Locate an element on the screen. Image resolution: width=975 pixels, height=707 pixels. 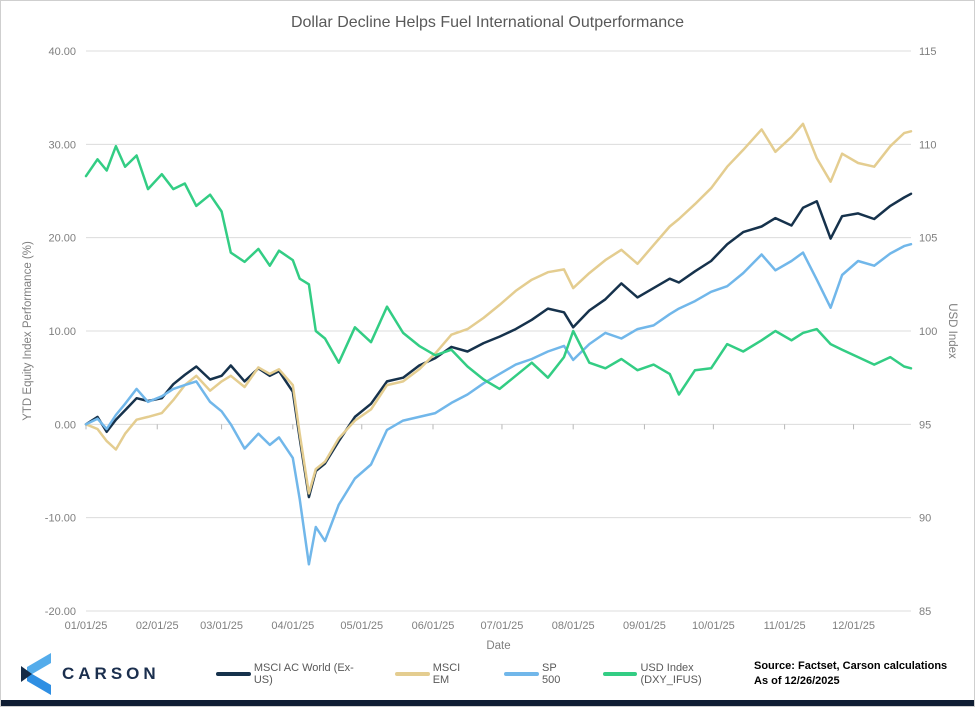
legend-item: MSCI AC World (Ex-US) is located at coordinates (292, 674).